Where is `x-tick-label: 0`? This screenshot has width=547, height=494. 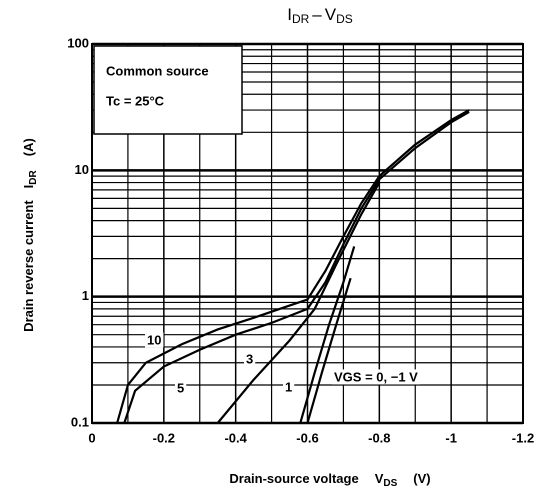
x-tick-label: 0 is located at coordinates (91, 437).